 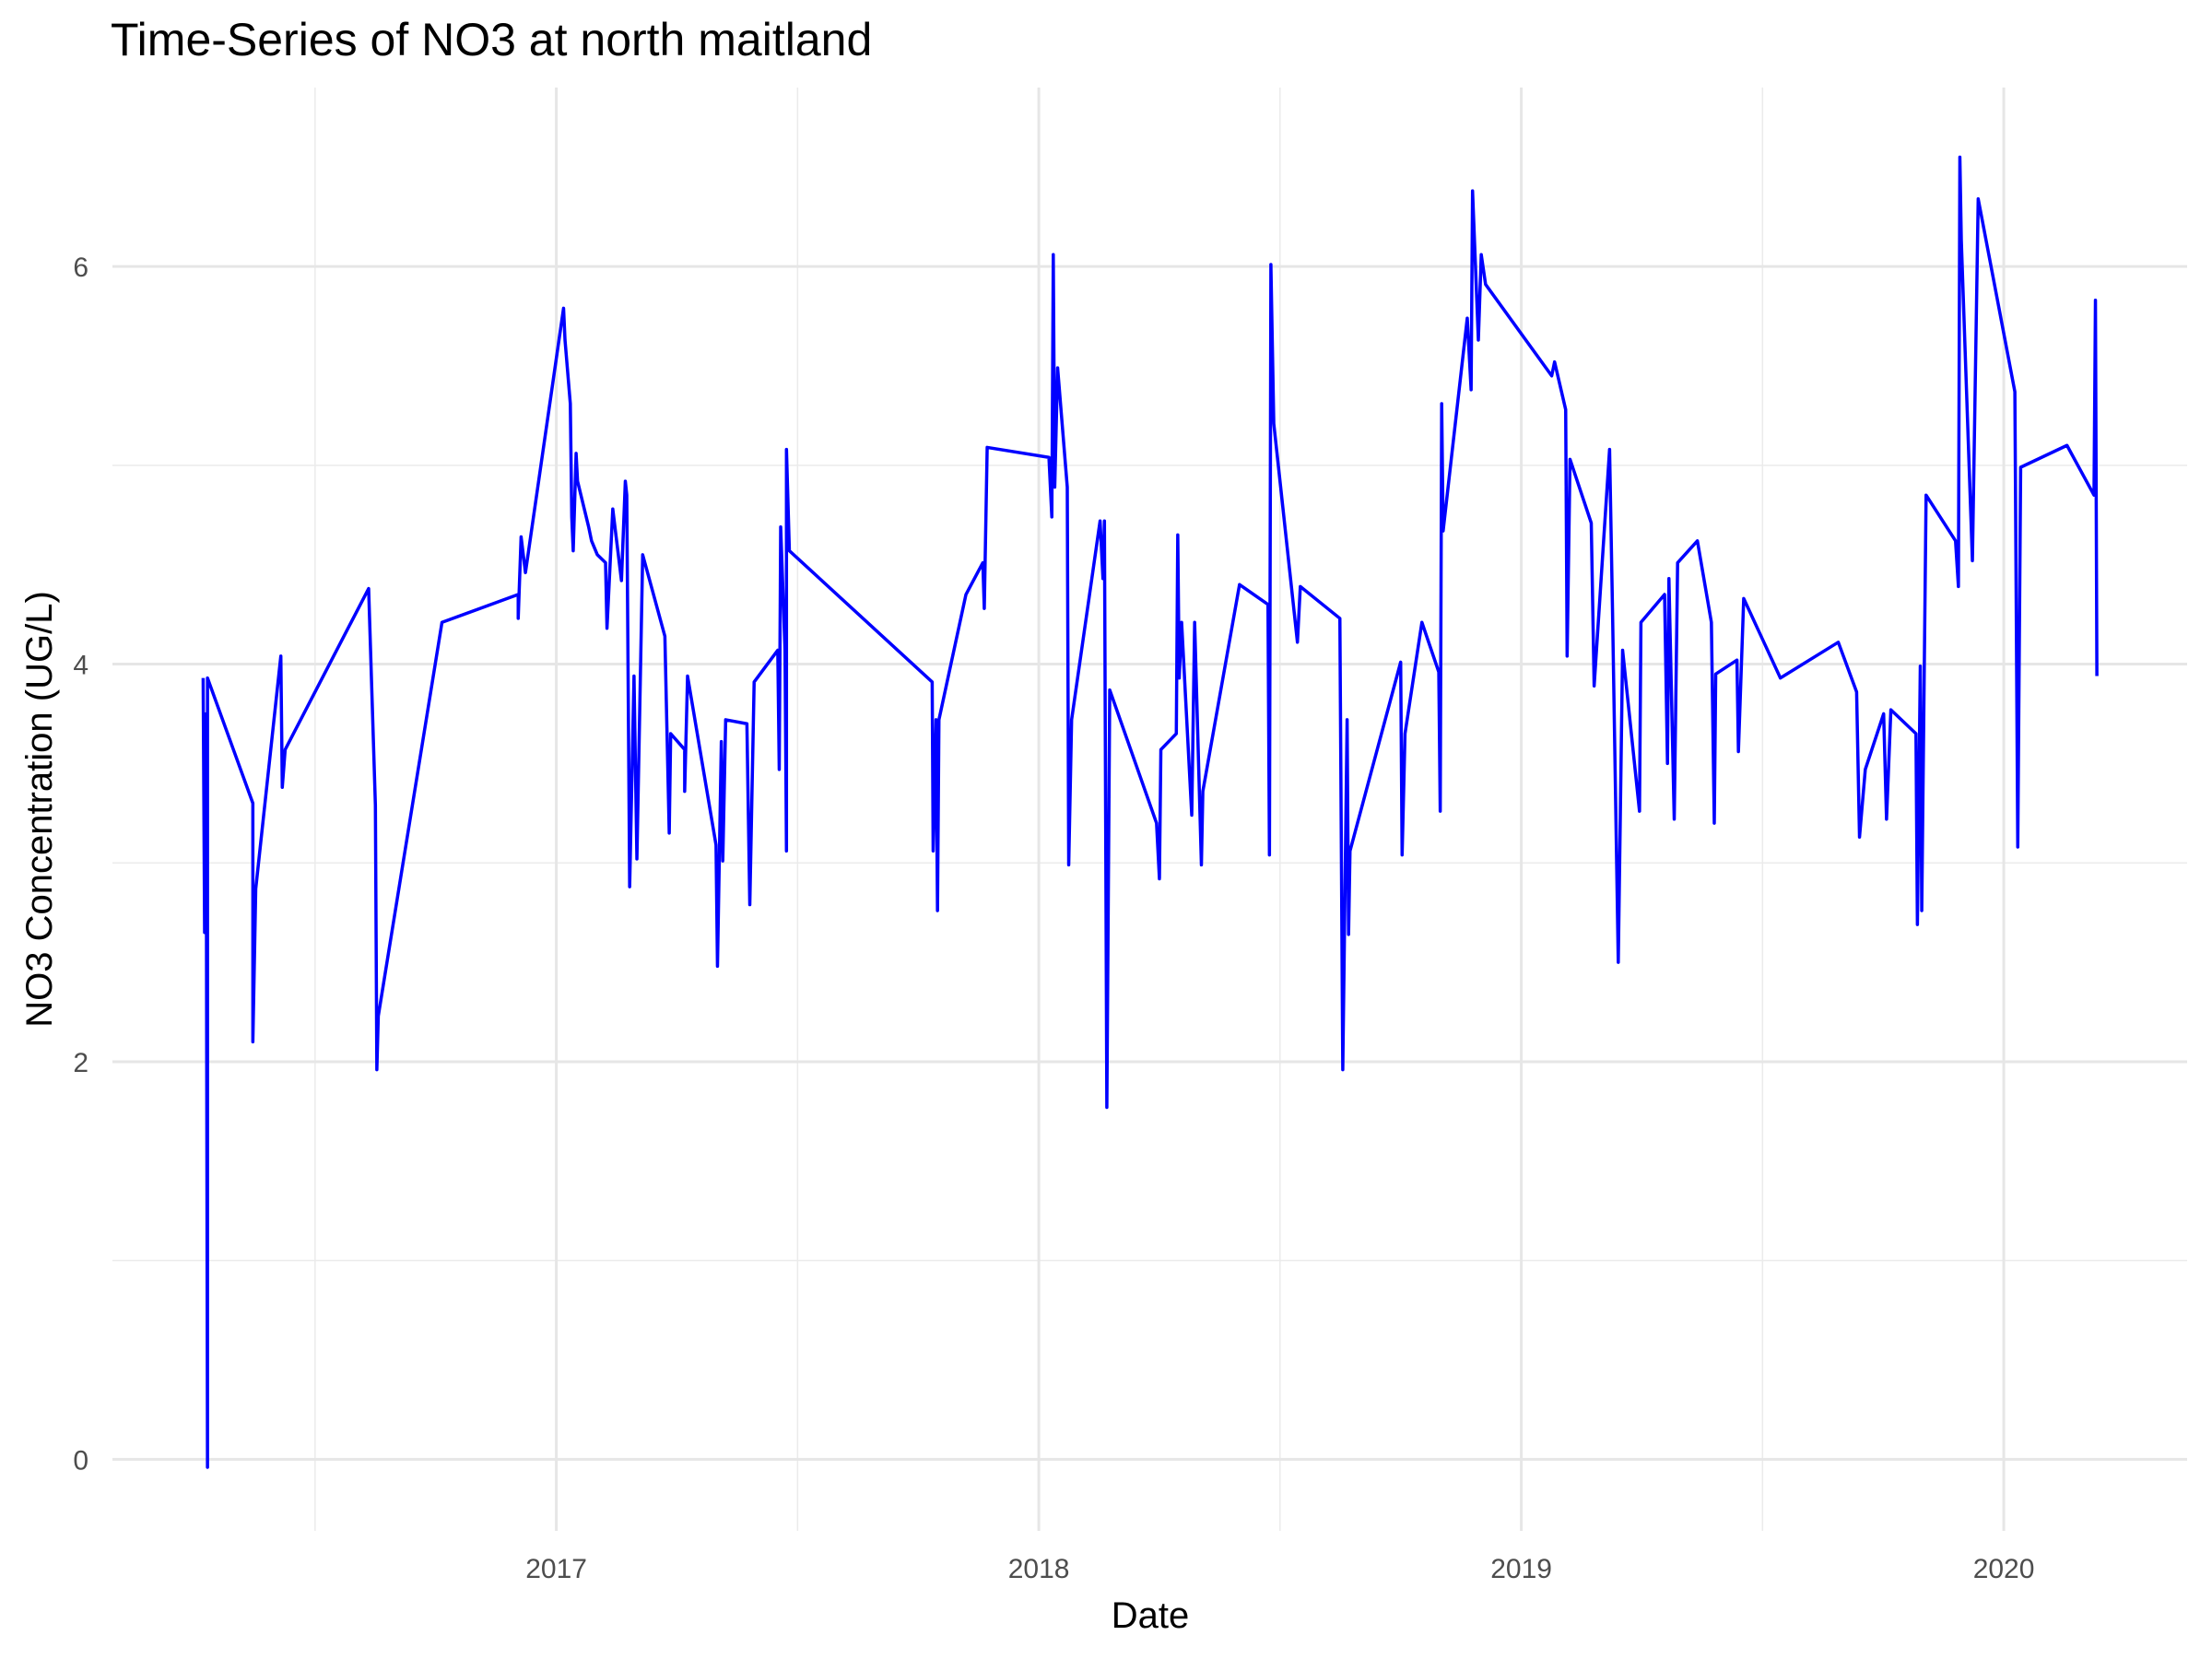 What do you see at coordinates (2004, 1569) in the screenshot?
I see `x-tick-label: 2020` at bounding box center [2004, 1569].